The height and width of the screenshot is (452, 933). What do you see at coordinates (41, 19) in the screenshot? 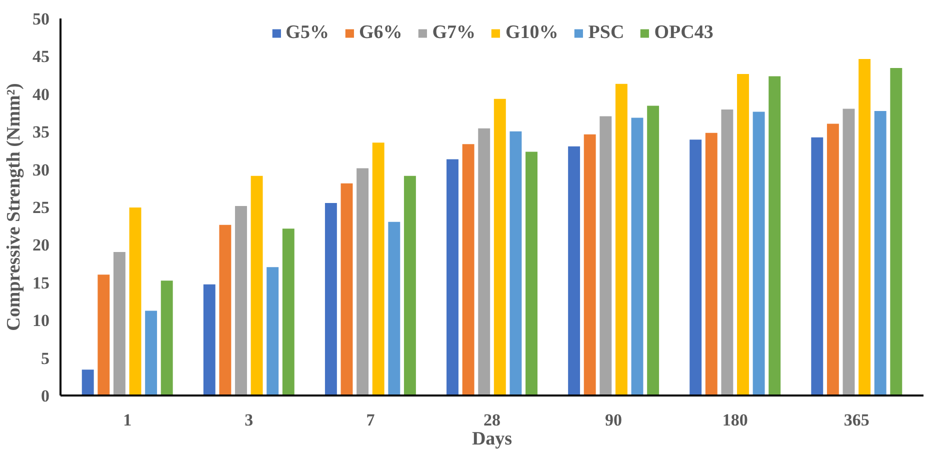
I see `y-tick-label: 50` at bounding box center [41, 19].